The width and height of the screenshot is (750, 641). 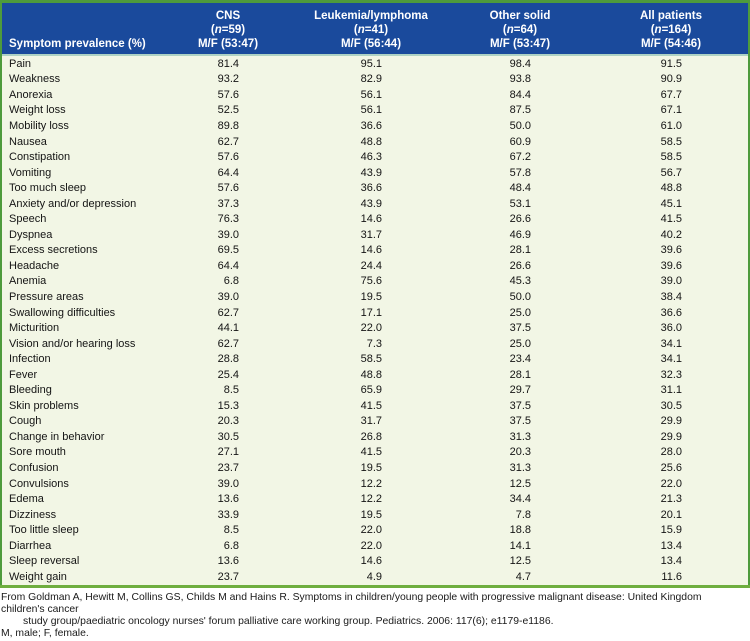 I want to click on value-cell: 40.2, so click(x=671, y=234).